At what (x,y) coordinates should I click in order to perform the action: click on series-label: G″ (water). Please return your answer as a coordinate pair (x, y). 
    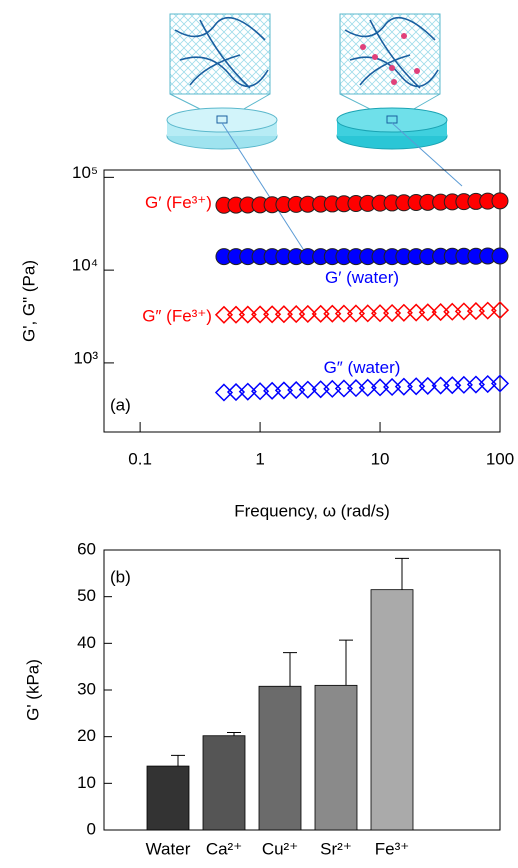
    Looking at the image, I should click on (362, 367).